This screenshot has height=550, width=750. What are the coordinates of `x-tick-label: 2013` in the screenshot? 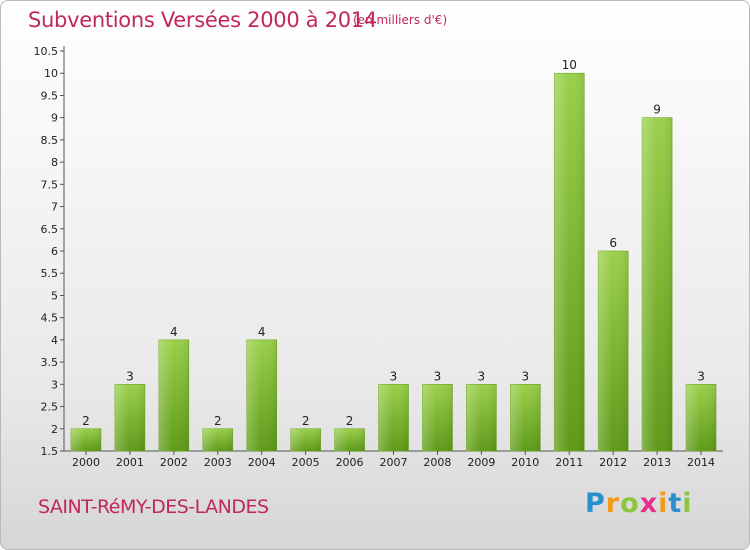 It's located at (657, 462).